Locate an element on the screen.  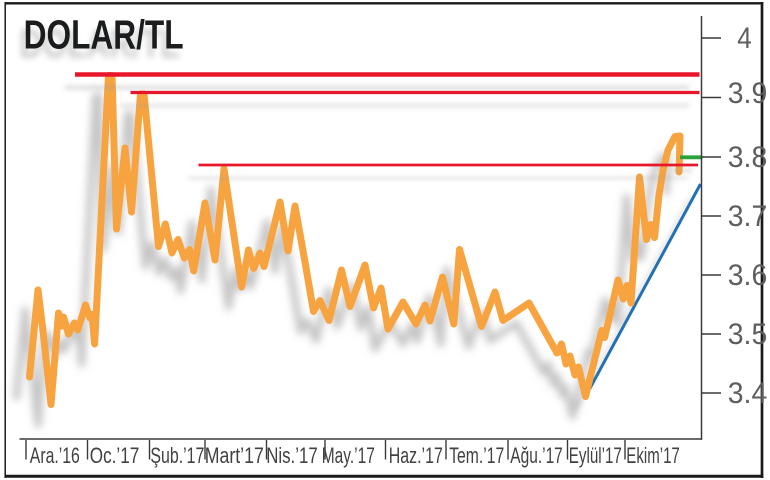
svg-text: 3.4 is located at coordinates (748, 393).